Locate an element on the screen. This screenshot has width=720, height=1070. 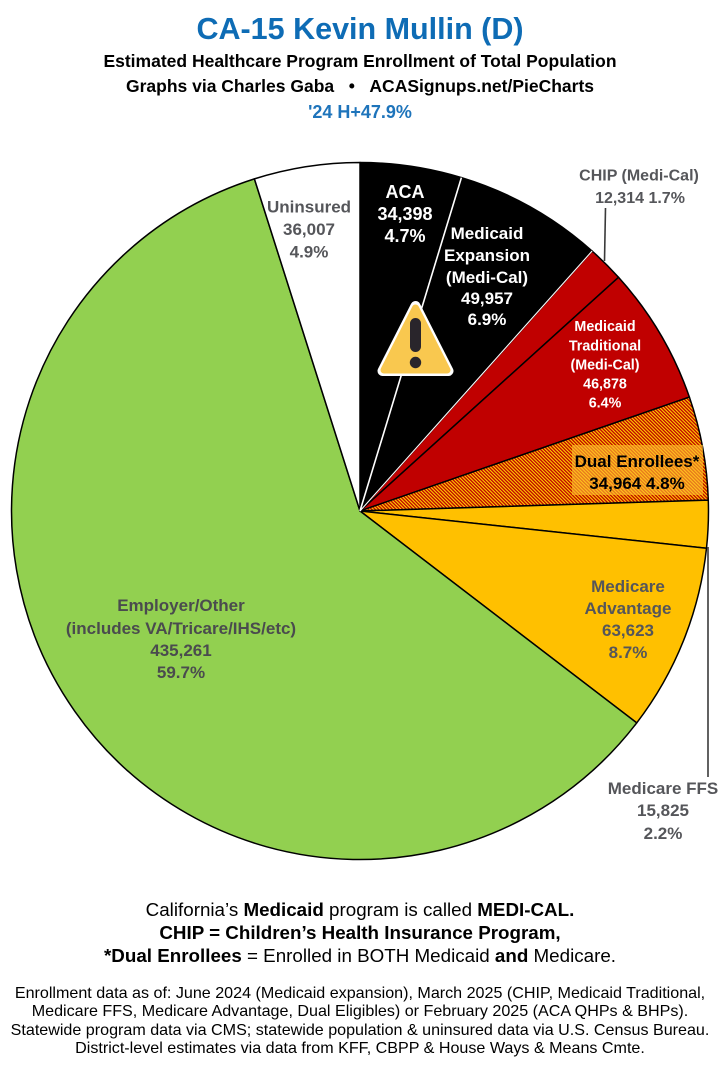
svg-text: Medicare FFS is located at coordinates (663, 788).